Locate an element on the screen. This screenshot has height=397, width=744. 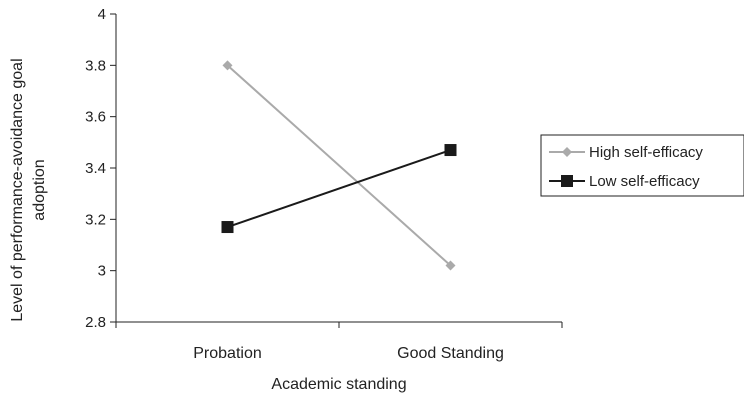
y-axis: 2.8 3 3.2 3.4 3.6 3.8 4 is located at coordinates (101, 168).